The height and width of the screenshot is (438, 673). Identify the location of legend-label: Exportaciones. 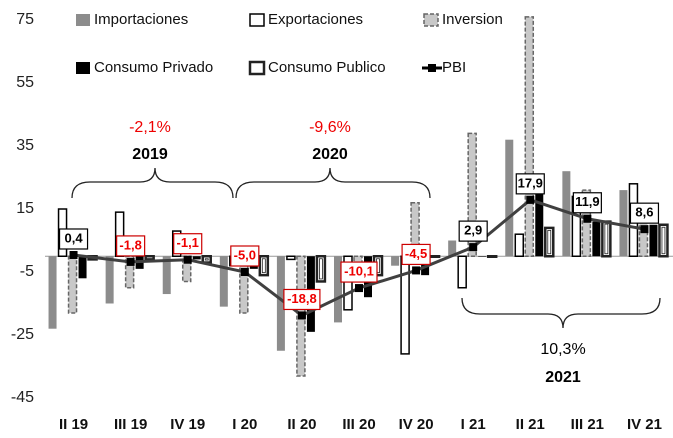
(315, 19).